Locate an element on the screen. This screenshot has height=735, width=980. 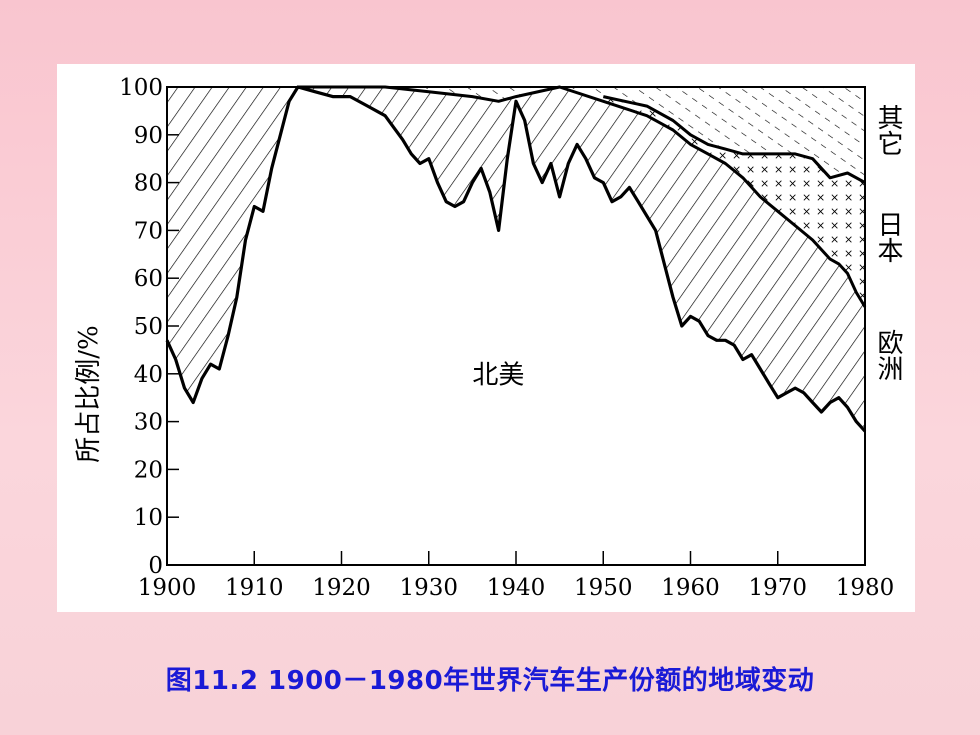
x-tick-label: 1980 is located at coordinates (865, 588).